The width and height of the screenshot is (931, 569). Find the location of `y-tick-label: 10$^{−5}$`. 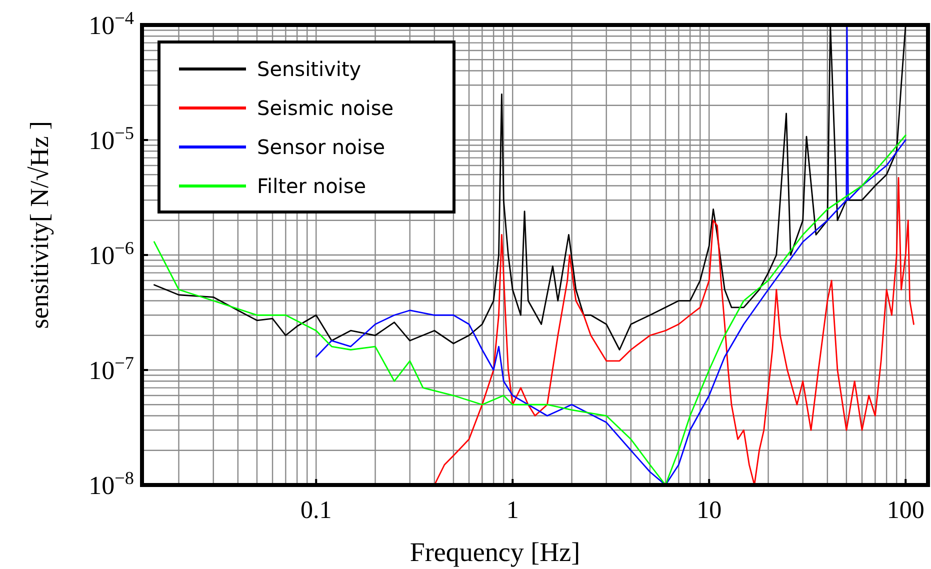

y-tick-label: 10$^{−5}$ is located at coordinates (111, 139).